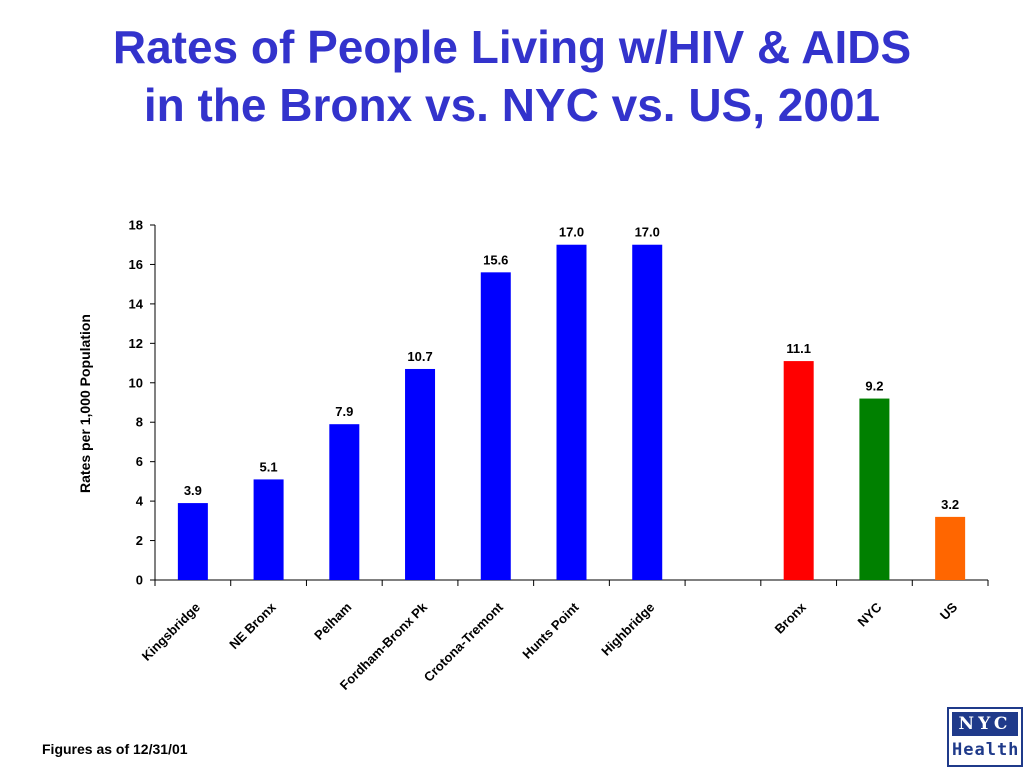 This screenshot has width=1024, height=768. What do you see at coordinates (550, 630) in the screenshot?
I see `x-category-label: Hunts Point` at bounding box center [550, 630].